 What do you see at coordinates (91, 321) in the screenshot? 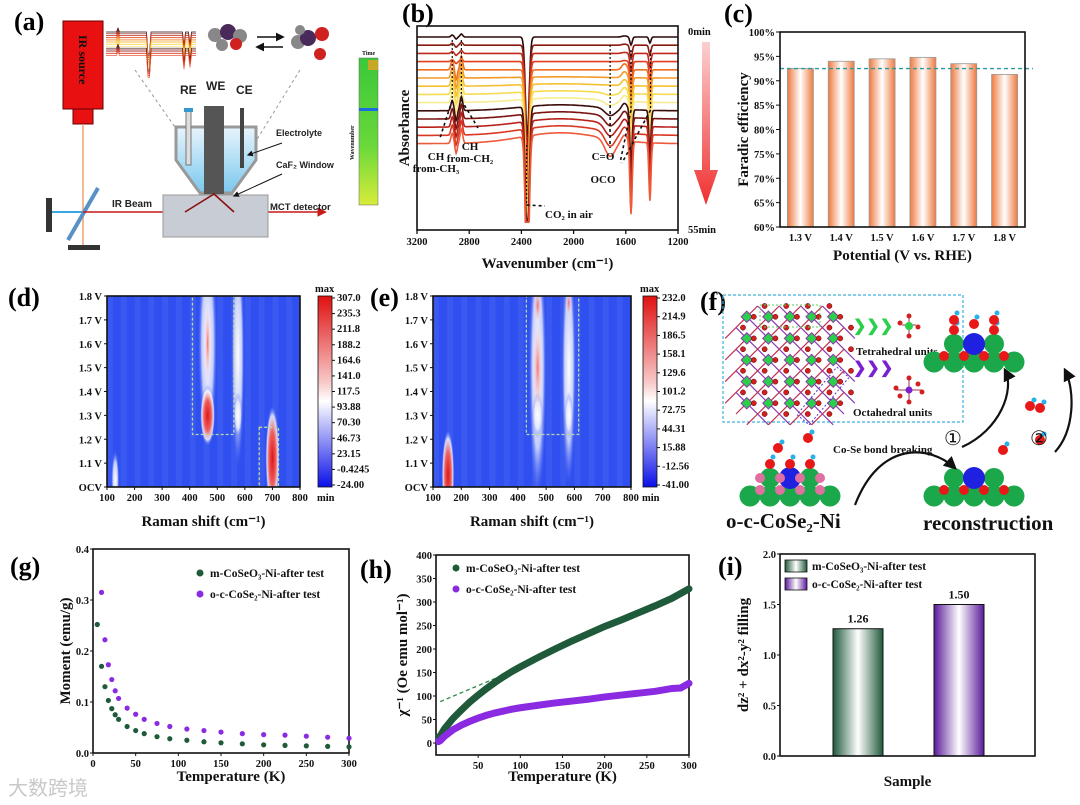
I see `y-tick-label: 1.7 V` at bounding box center [91, 321].